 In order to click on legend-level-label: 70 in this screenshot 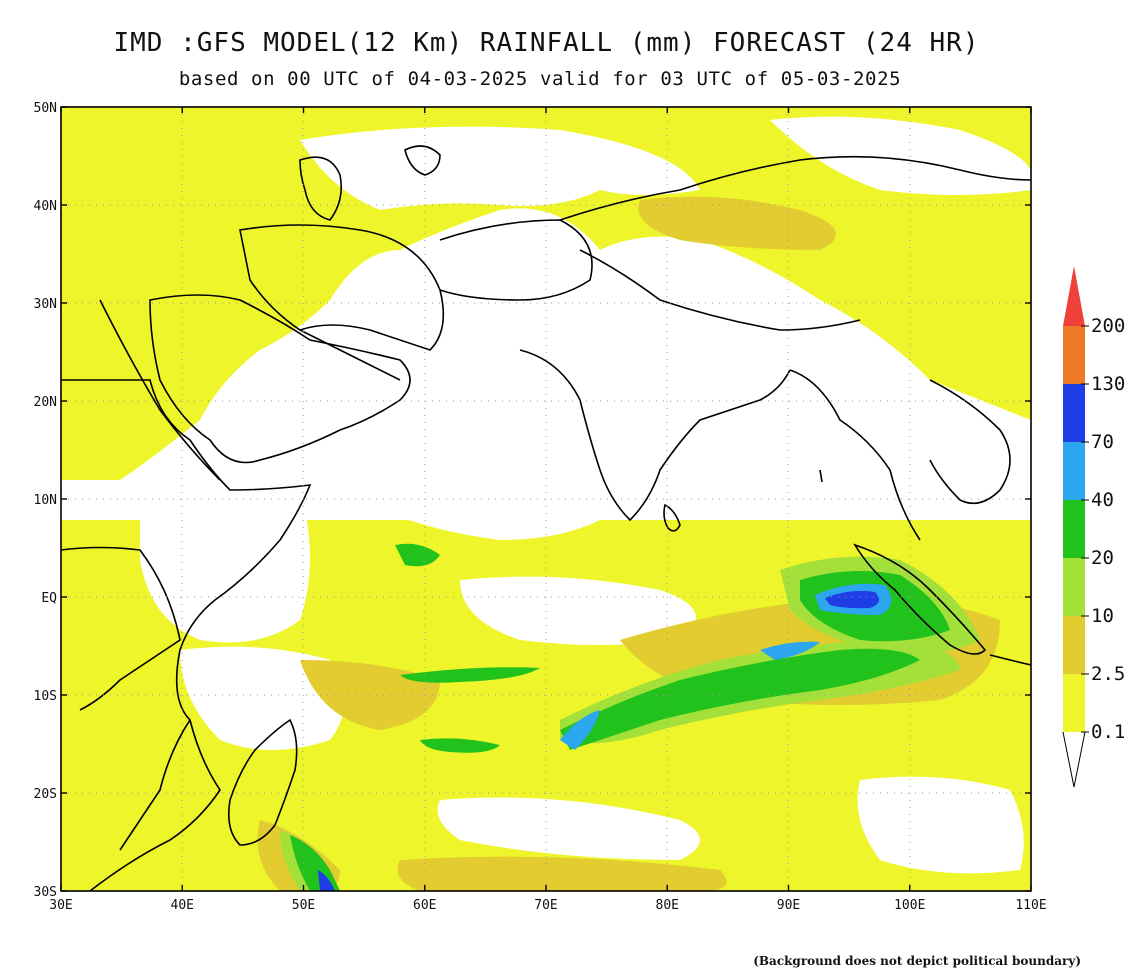, I will do `click(1102, 442)`.